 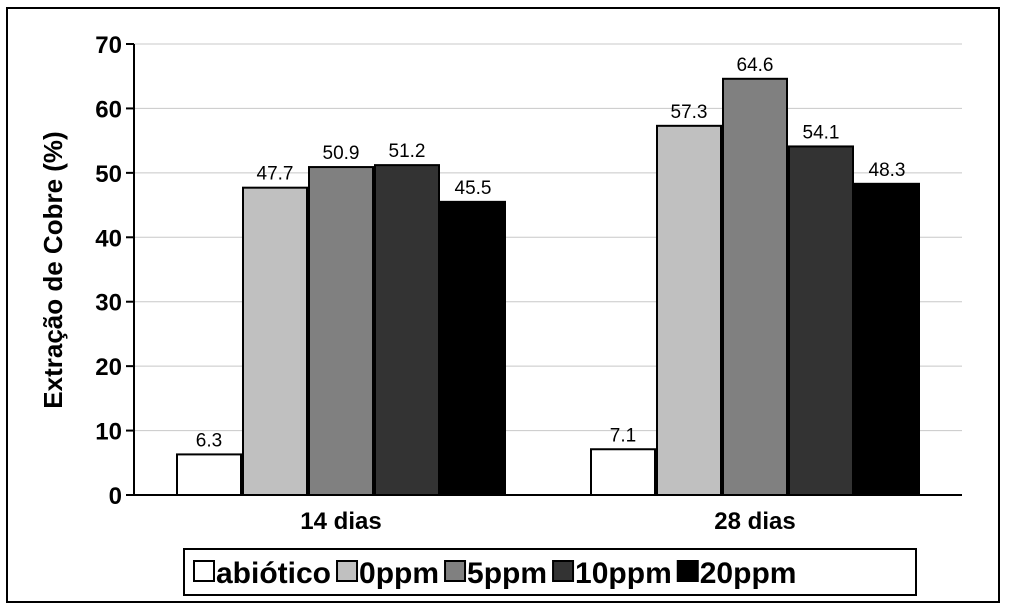 What do you see at coordinates (108, 238) in the screenshot?
I see `y-tick-label: 40` at bounding box center [108, 238].